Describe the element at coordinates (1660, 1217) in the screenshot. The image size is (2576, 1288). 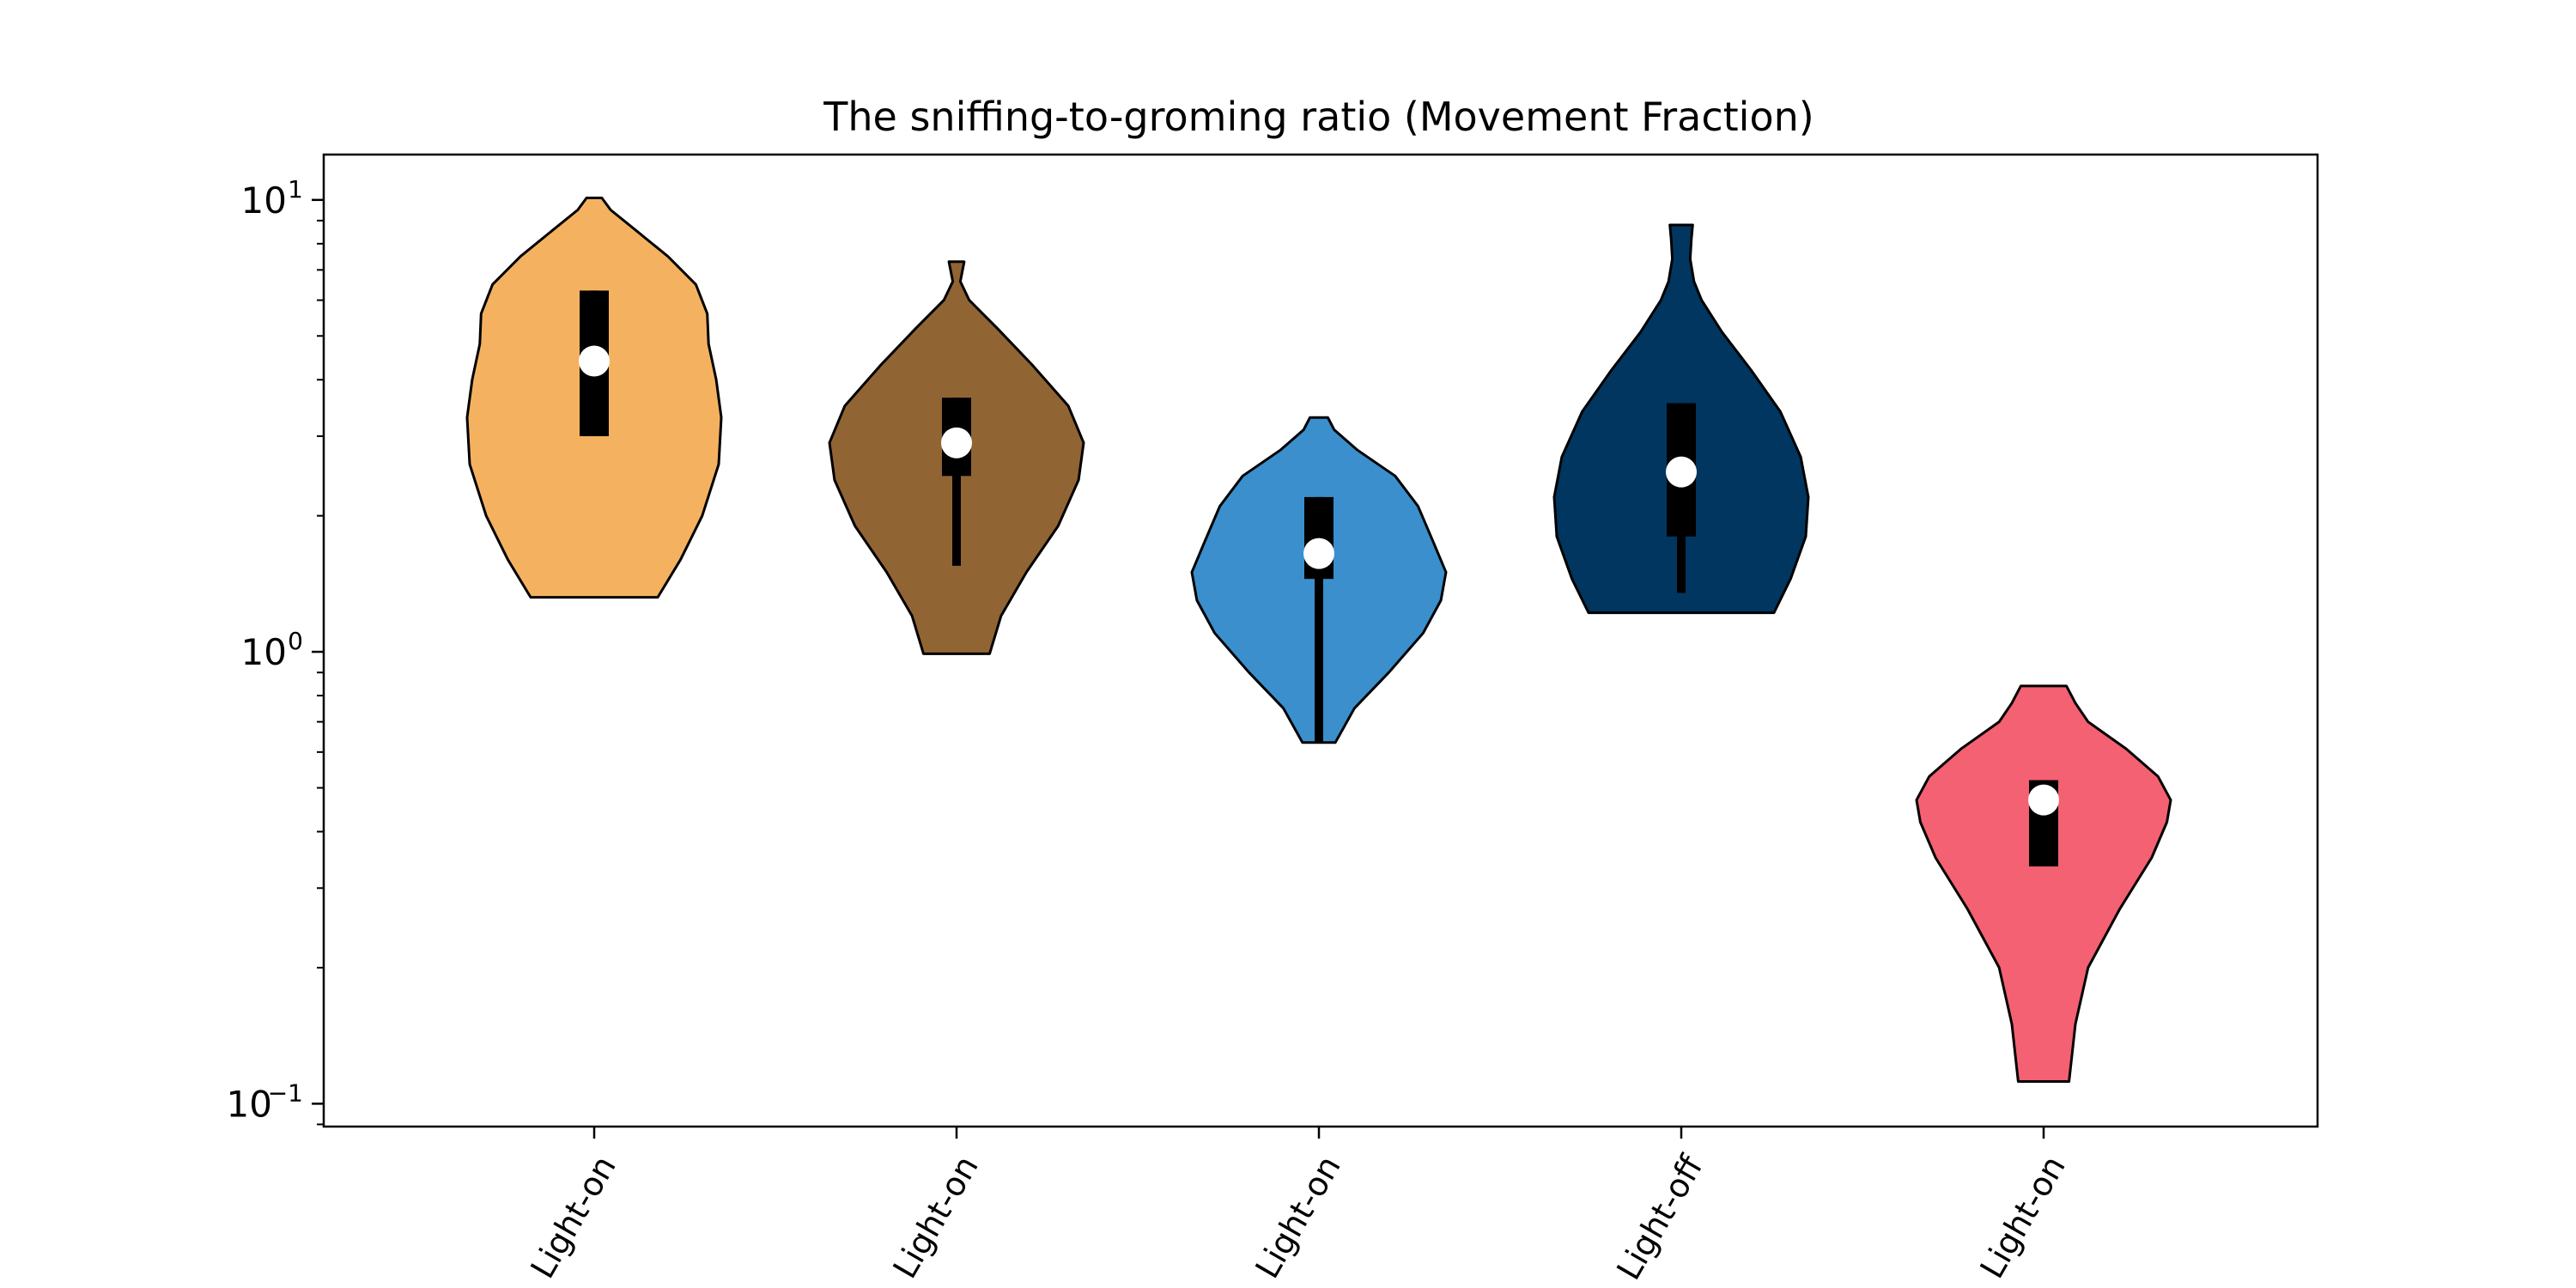
I see `x-tick-label: Light-off` at that location.